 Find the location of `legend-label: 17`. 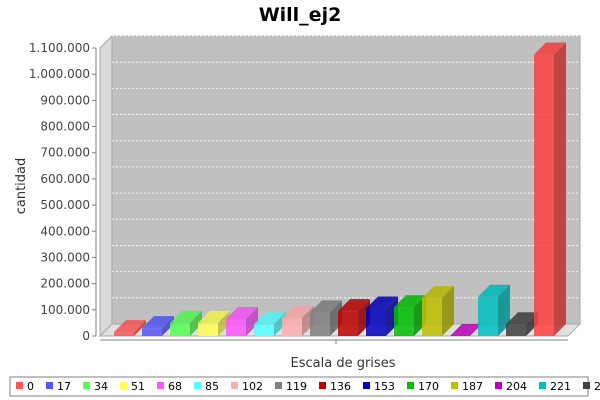

legend-label: 17 is located at coordinates (64, 386).